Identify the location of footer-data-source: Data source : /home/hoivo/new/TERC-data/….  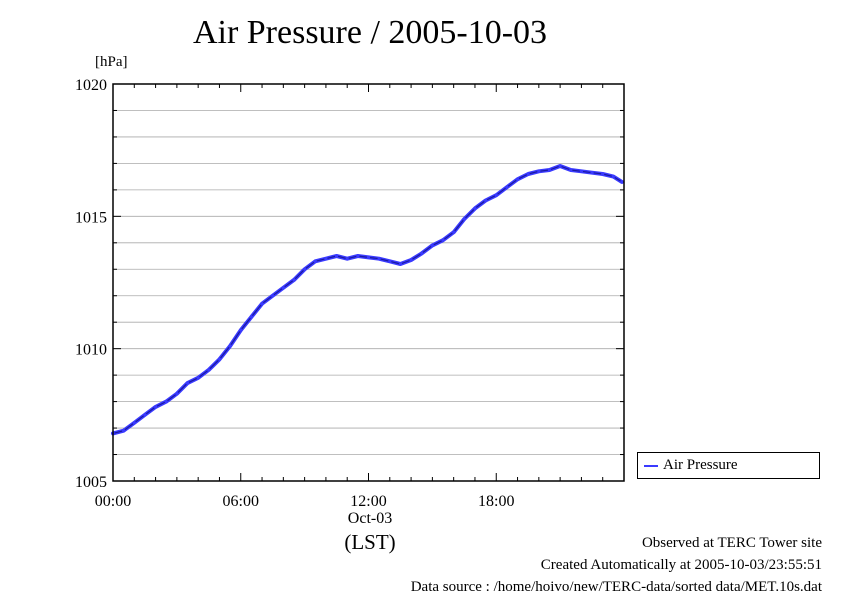
(616, 587).